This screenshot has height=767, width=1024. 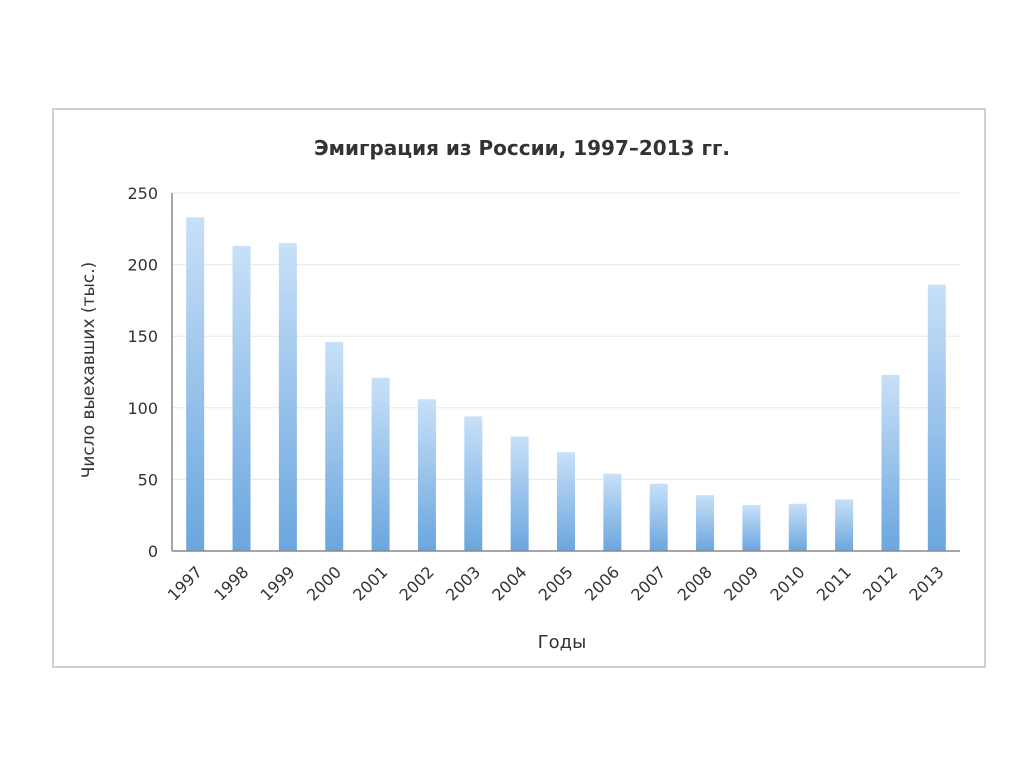 I want to click on x-tick-label: 2012, so click(x=880, y=583).